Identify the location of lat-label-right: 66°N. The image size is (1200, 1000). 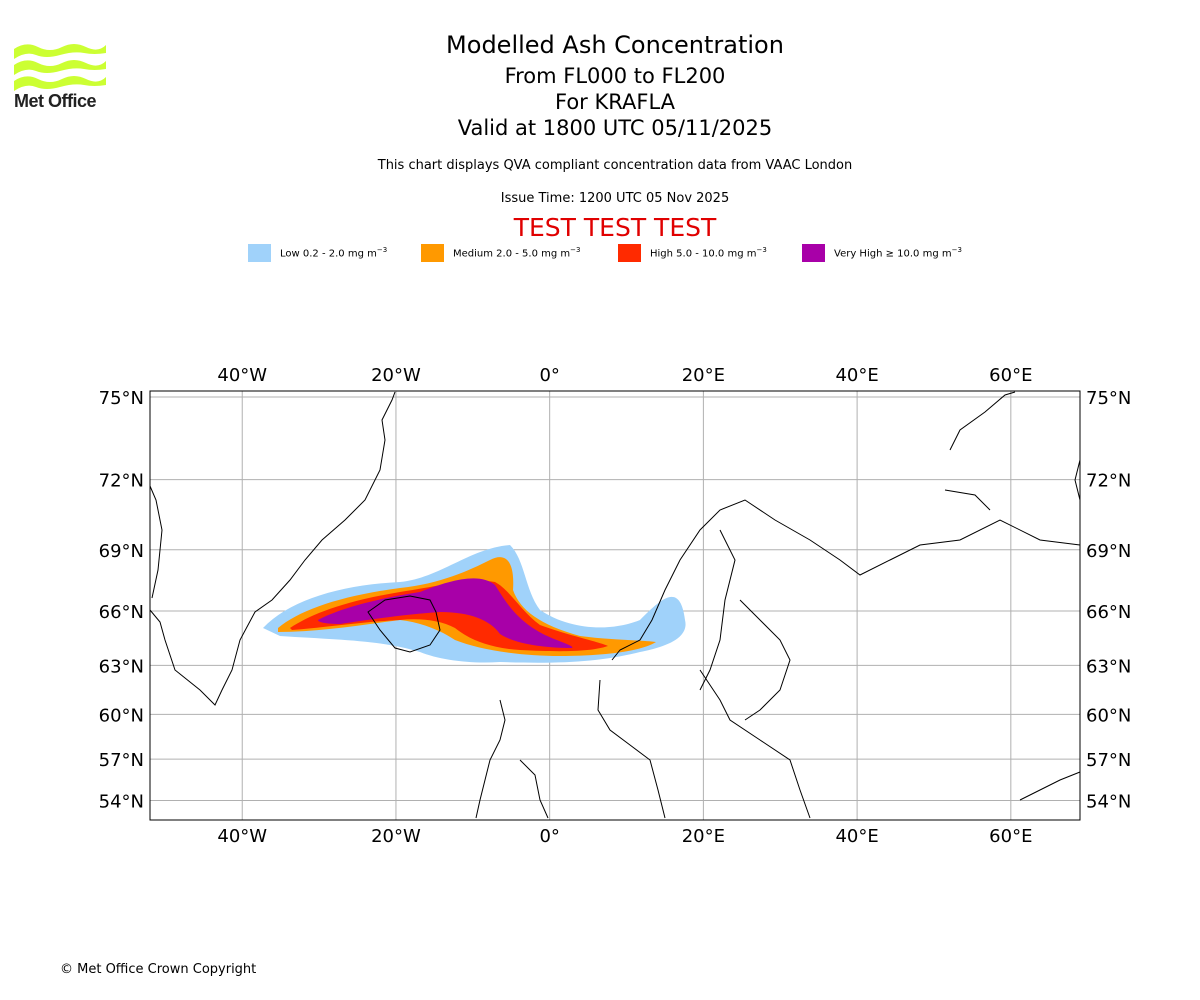
(1108, 612).